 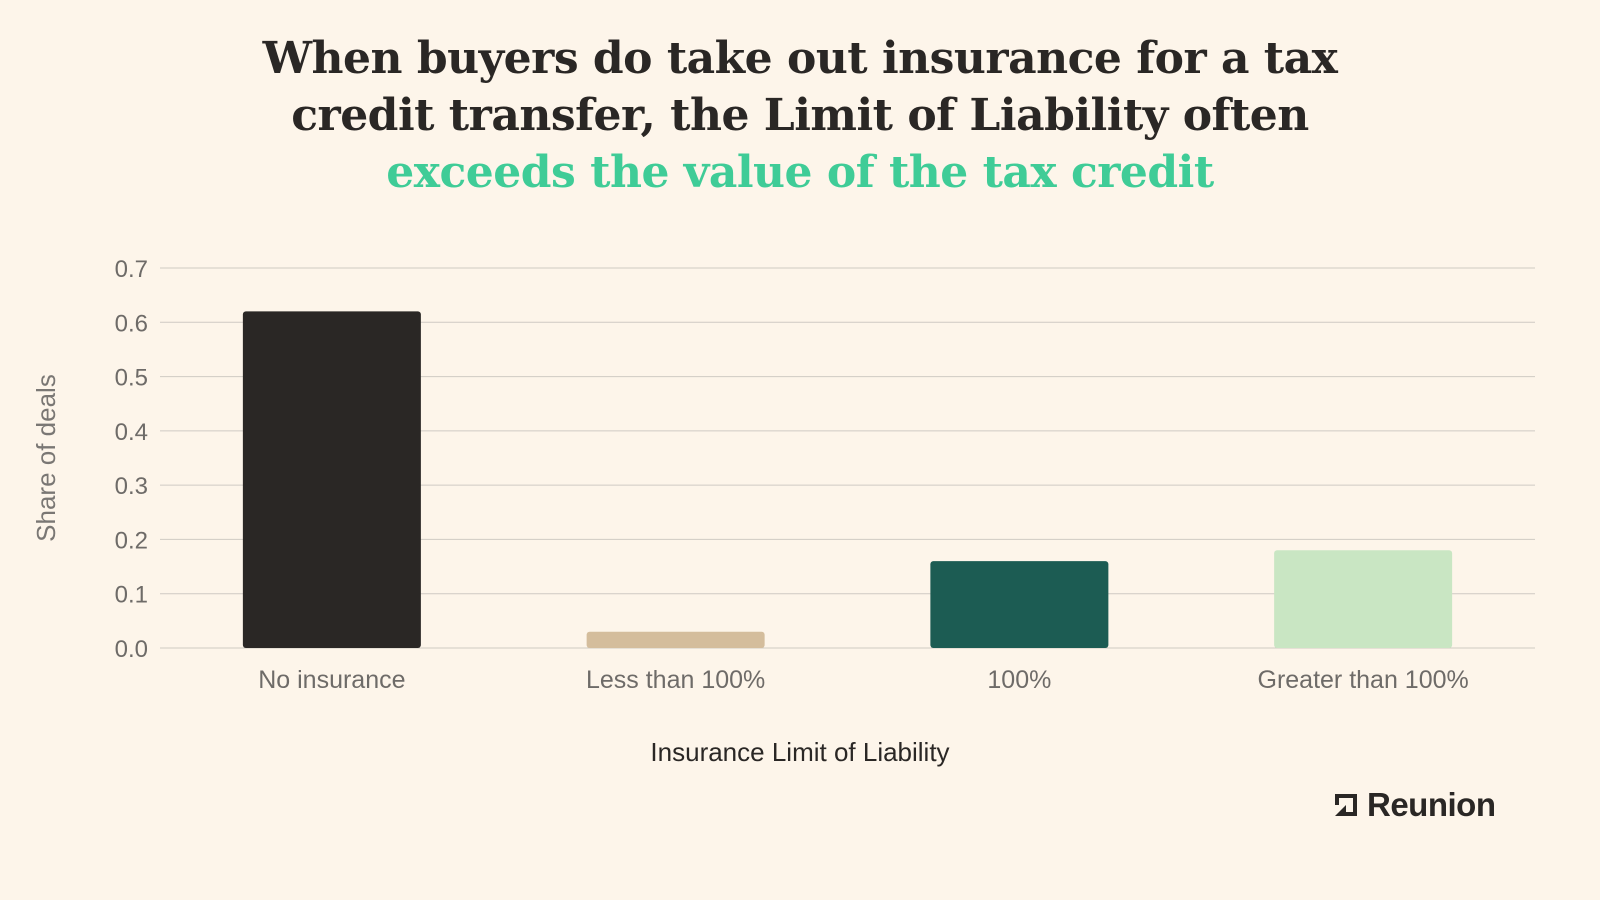 What do you see at coordinates (331, 680) in the screenshot?
I see `x-category-label: No insurance` at bounding box center [331, 680].